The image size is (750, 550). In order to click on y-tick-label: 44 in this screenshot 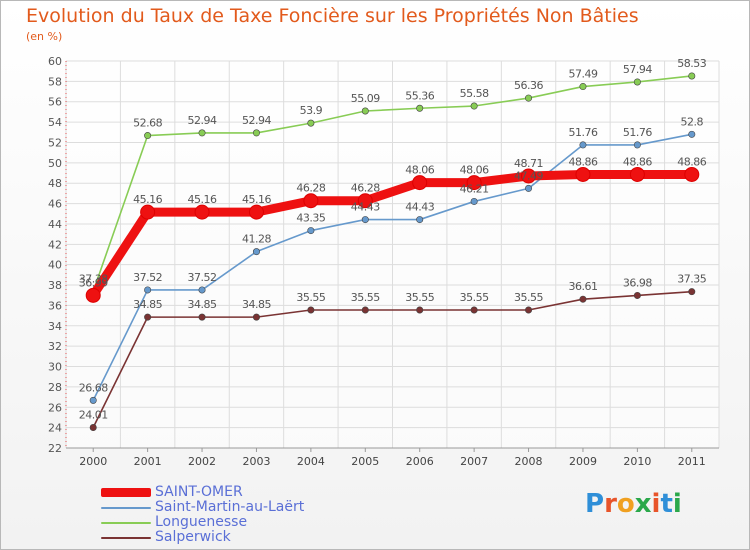, I will do `click(55, 224)`.